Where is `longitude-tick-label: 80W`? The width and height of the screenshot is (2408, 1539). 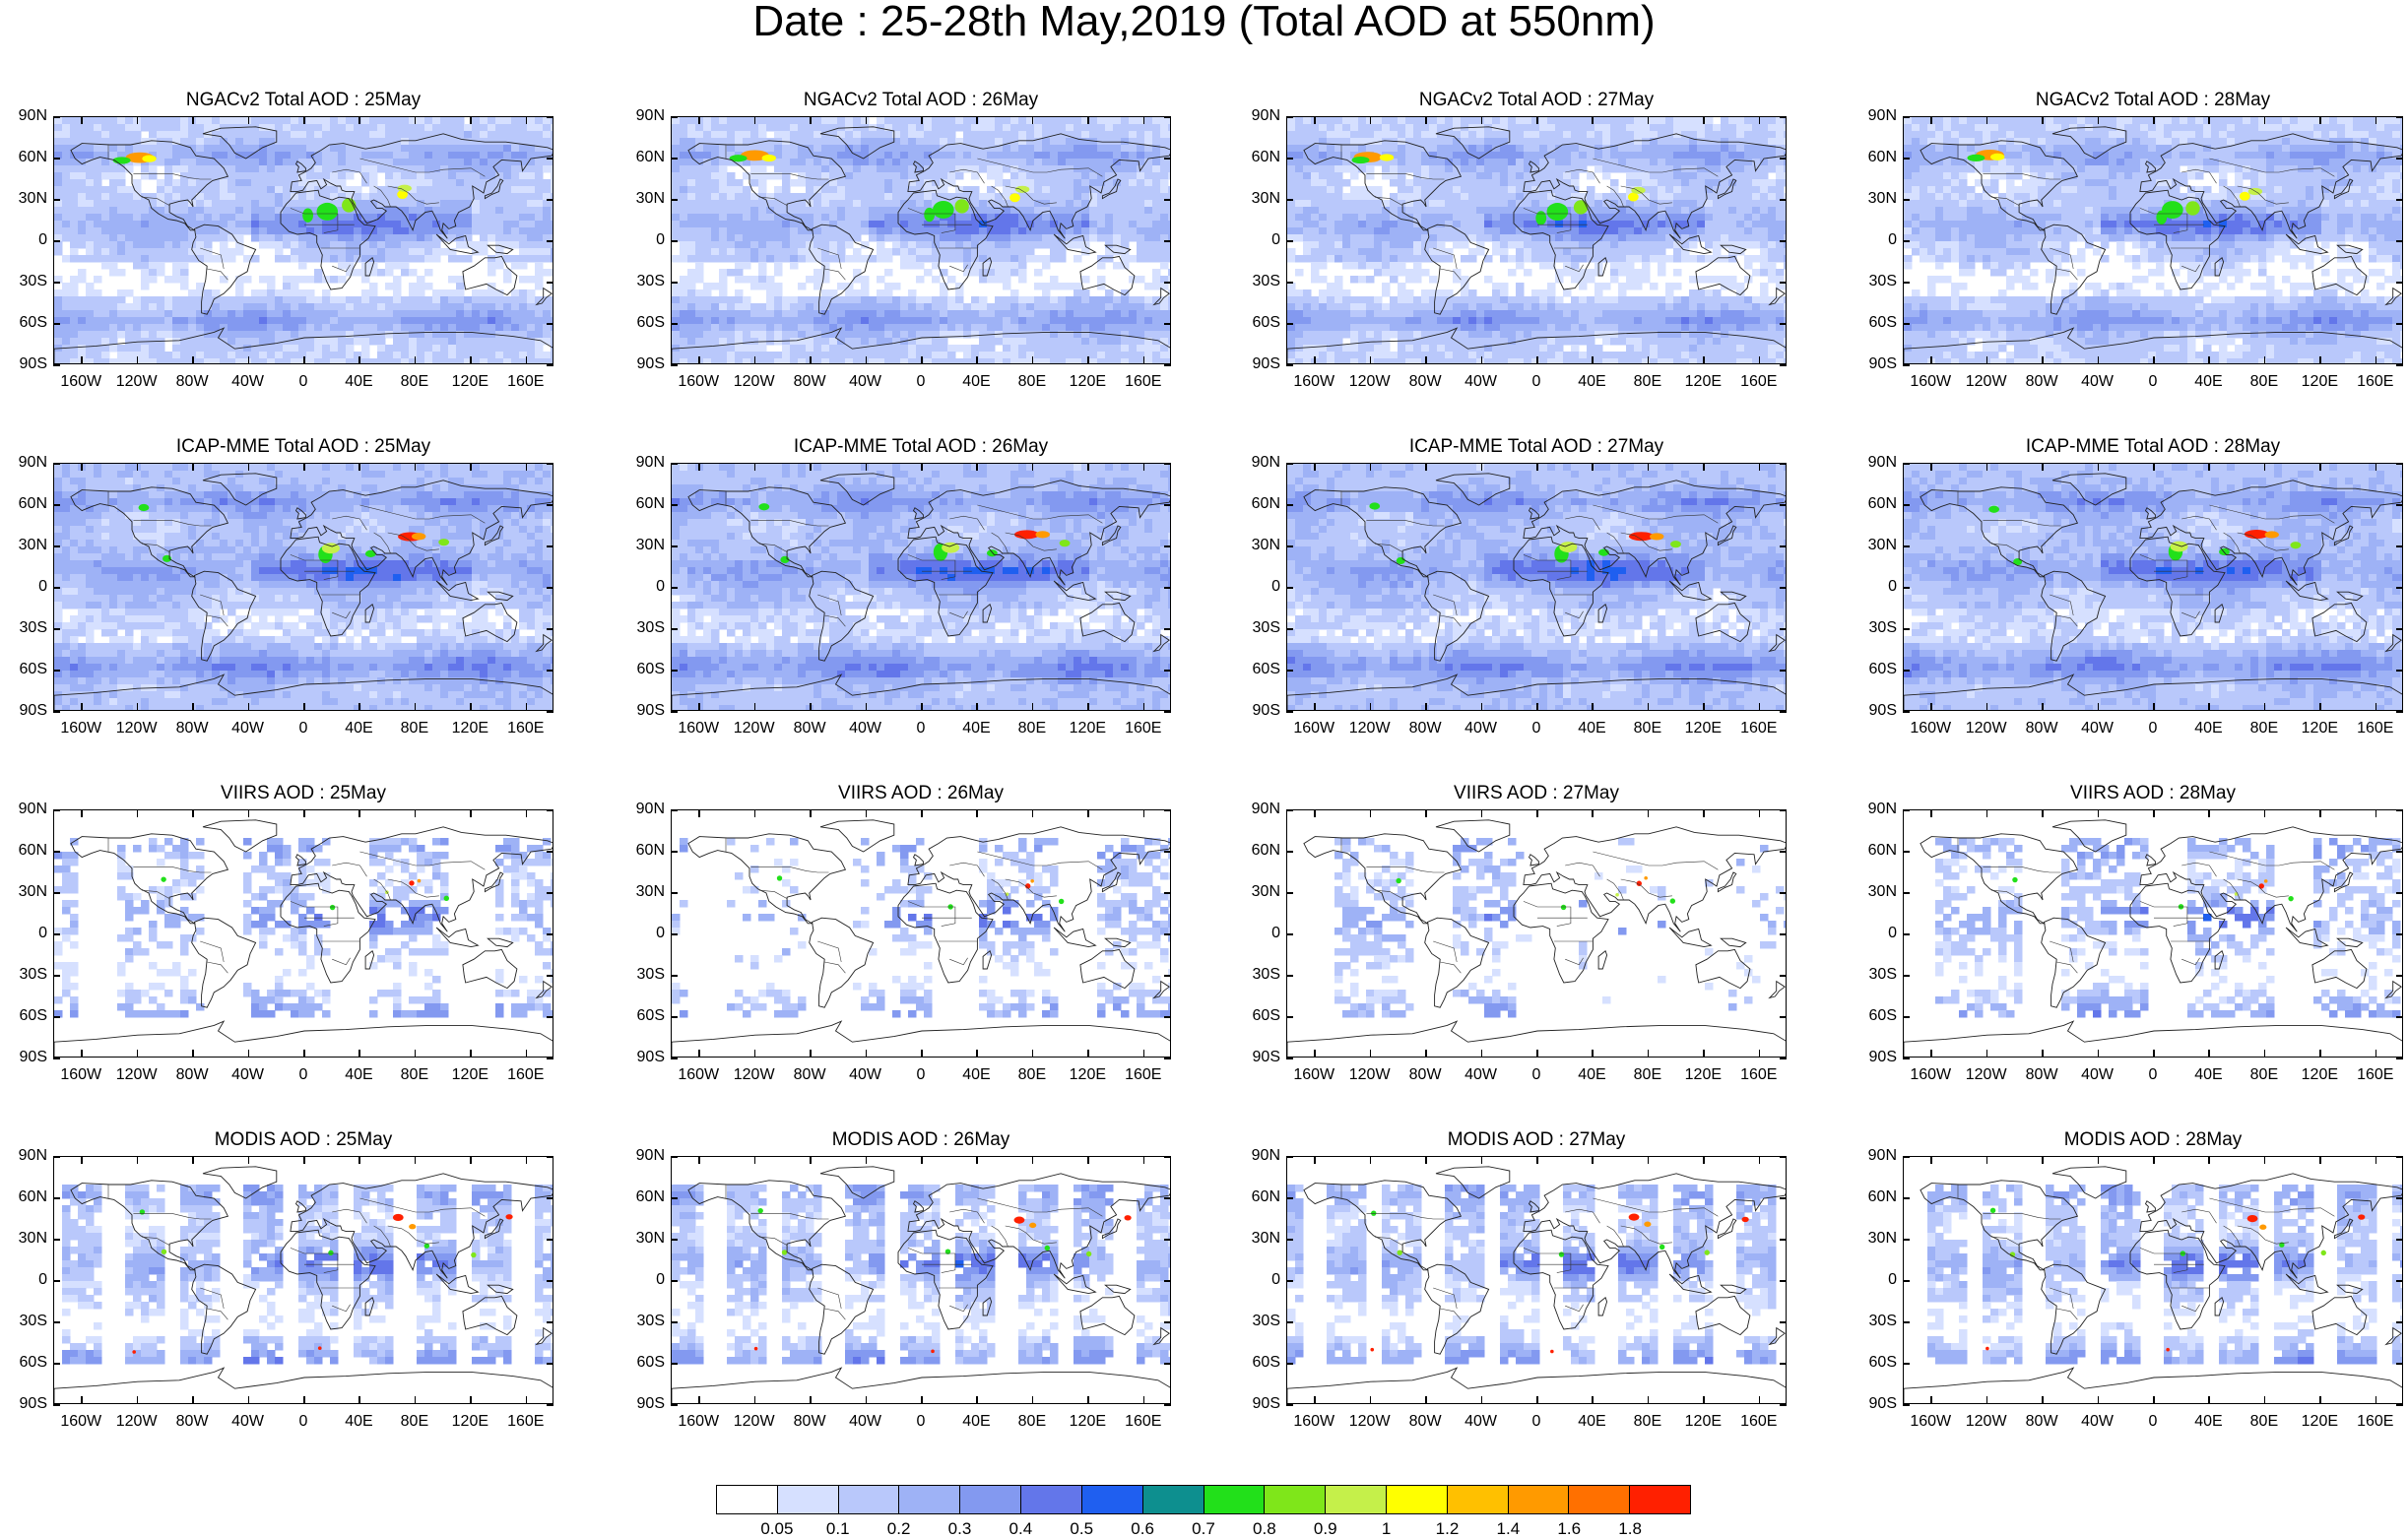
longitude-tick-label: 80W is located at coordinates (193, 1422).